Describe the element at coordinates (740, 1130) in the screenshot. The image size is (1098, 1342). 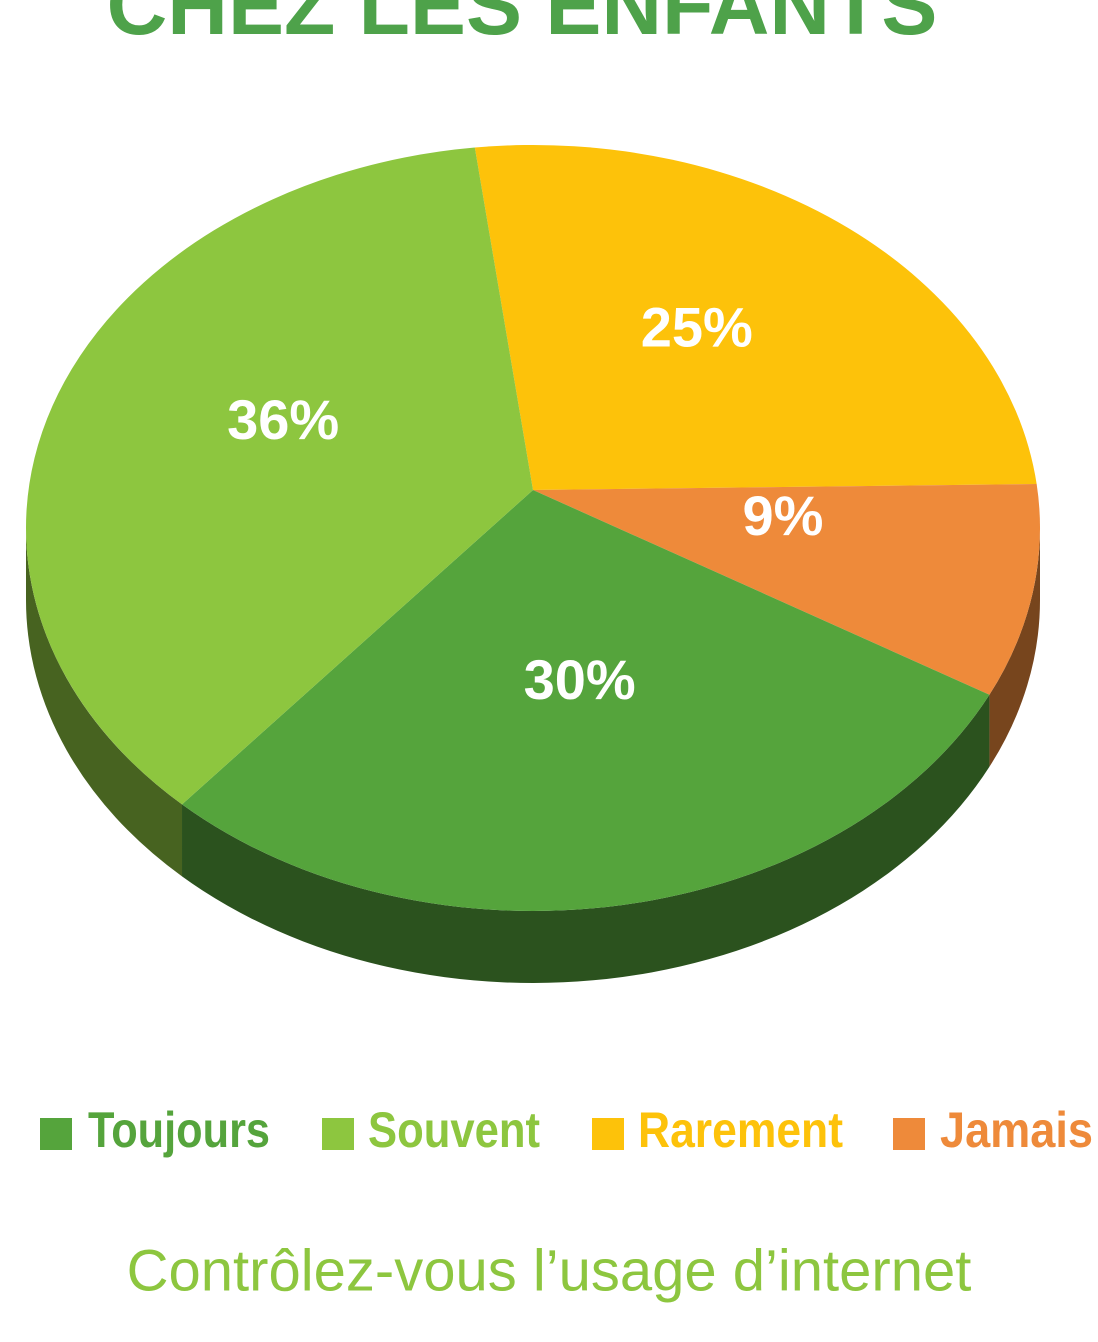
I see `legend-label: Rarement` at that location.